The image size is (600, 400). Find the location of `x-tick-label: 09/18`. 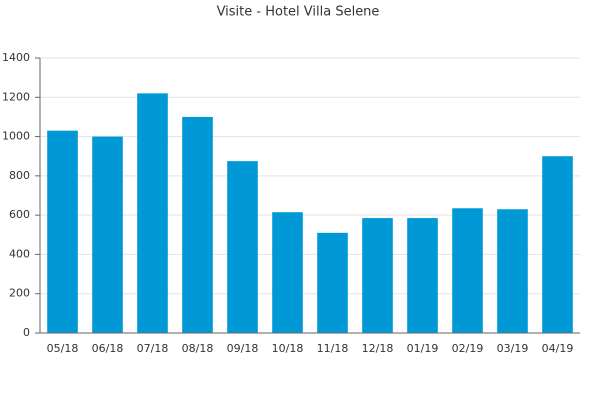

x-tick-label: 09/18 is located at coordinates (243, 348).